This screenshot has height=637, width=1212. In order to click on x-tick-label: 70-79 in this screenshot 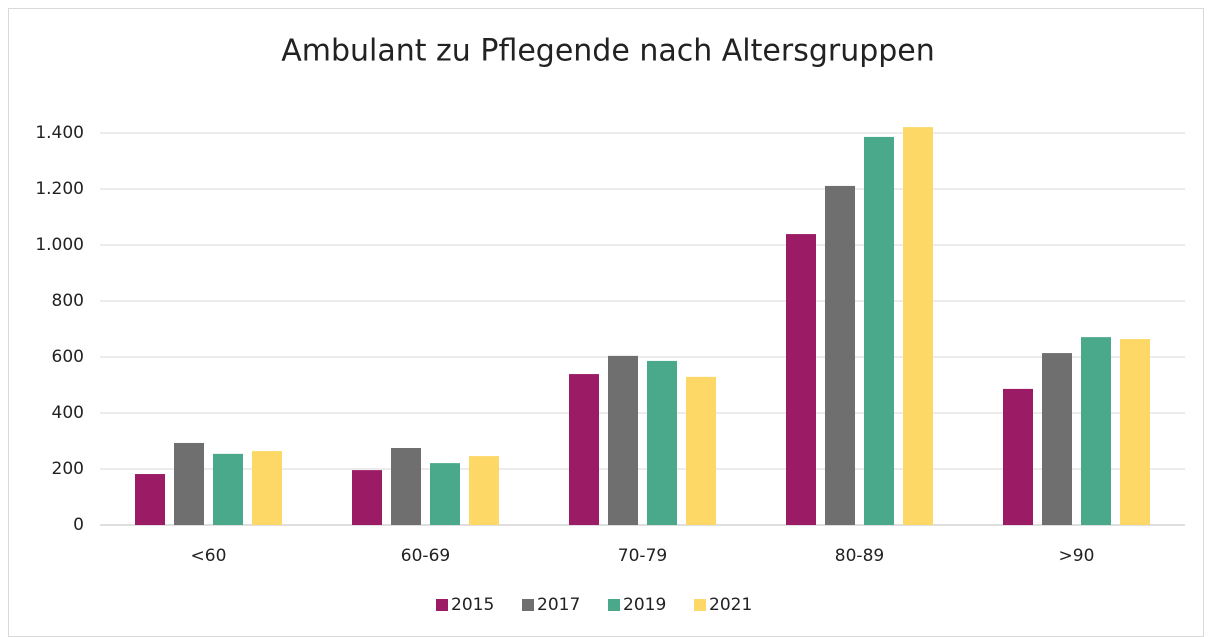, I will do `click(642, 556)`.